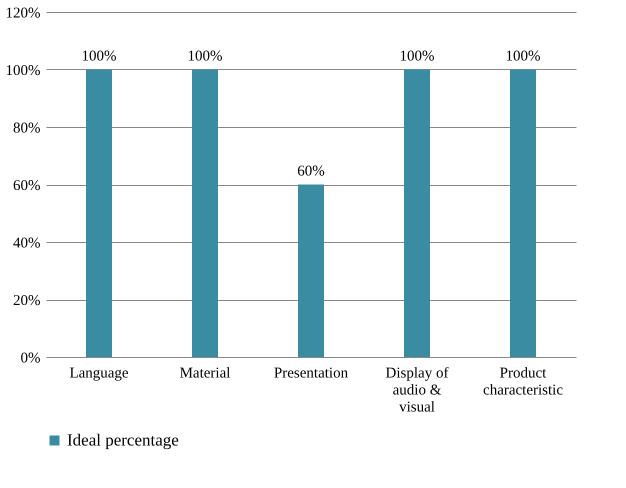 The height and width of the screenshot is (488, 626). Describe the element at coordinates (26, 128) in the screenshot. I see `y-tick-label: 80%` at that location.